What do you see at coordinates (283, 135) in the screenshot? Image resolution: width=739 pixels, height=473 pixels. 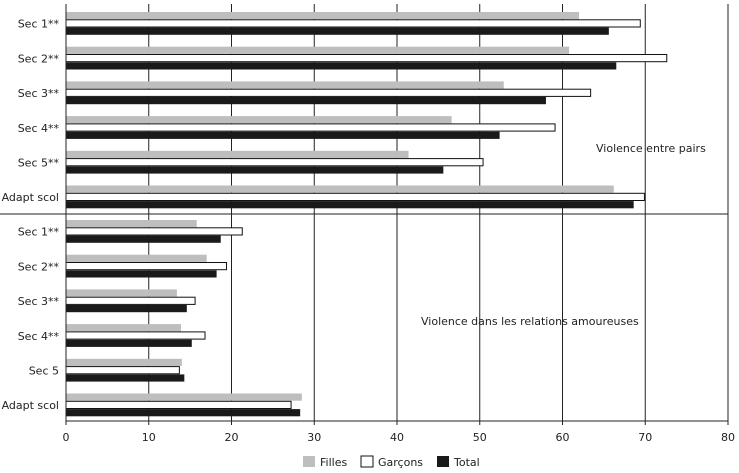 I see `bar-pairs-3-total` at bounding box center [283, 135].